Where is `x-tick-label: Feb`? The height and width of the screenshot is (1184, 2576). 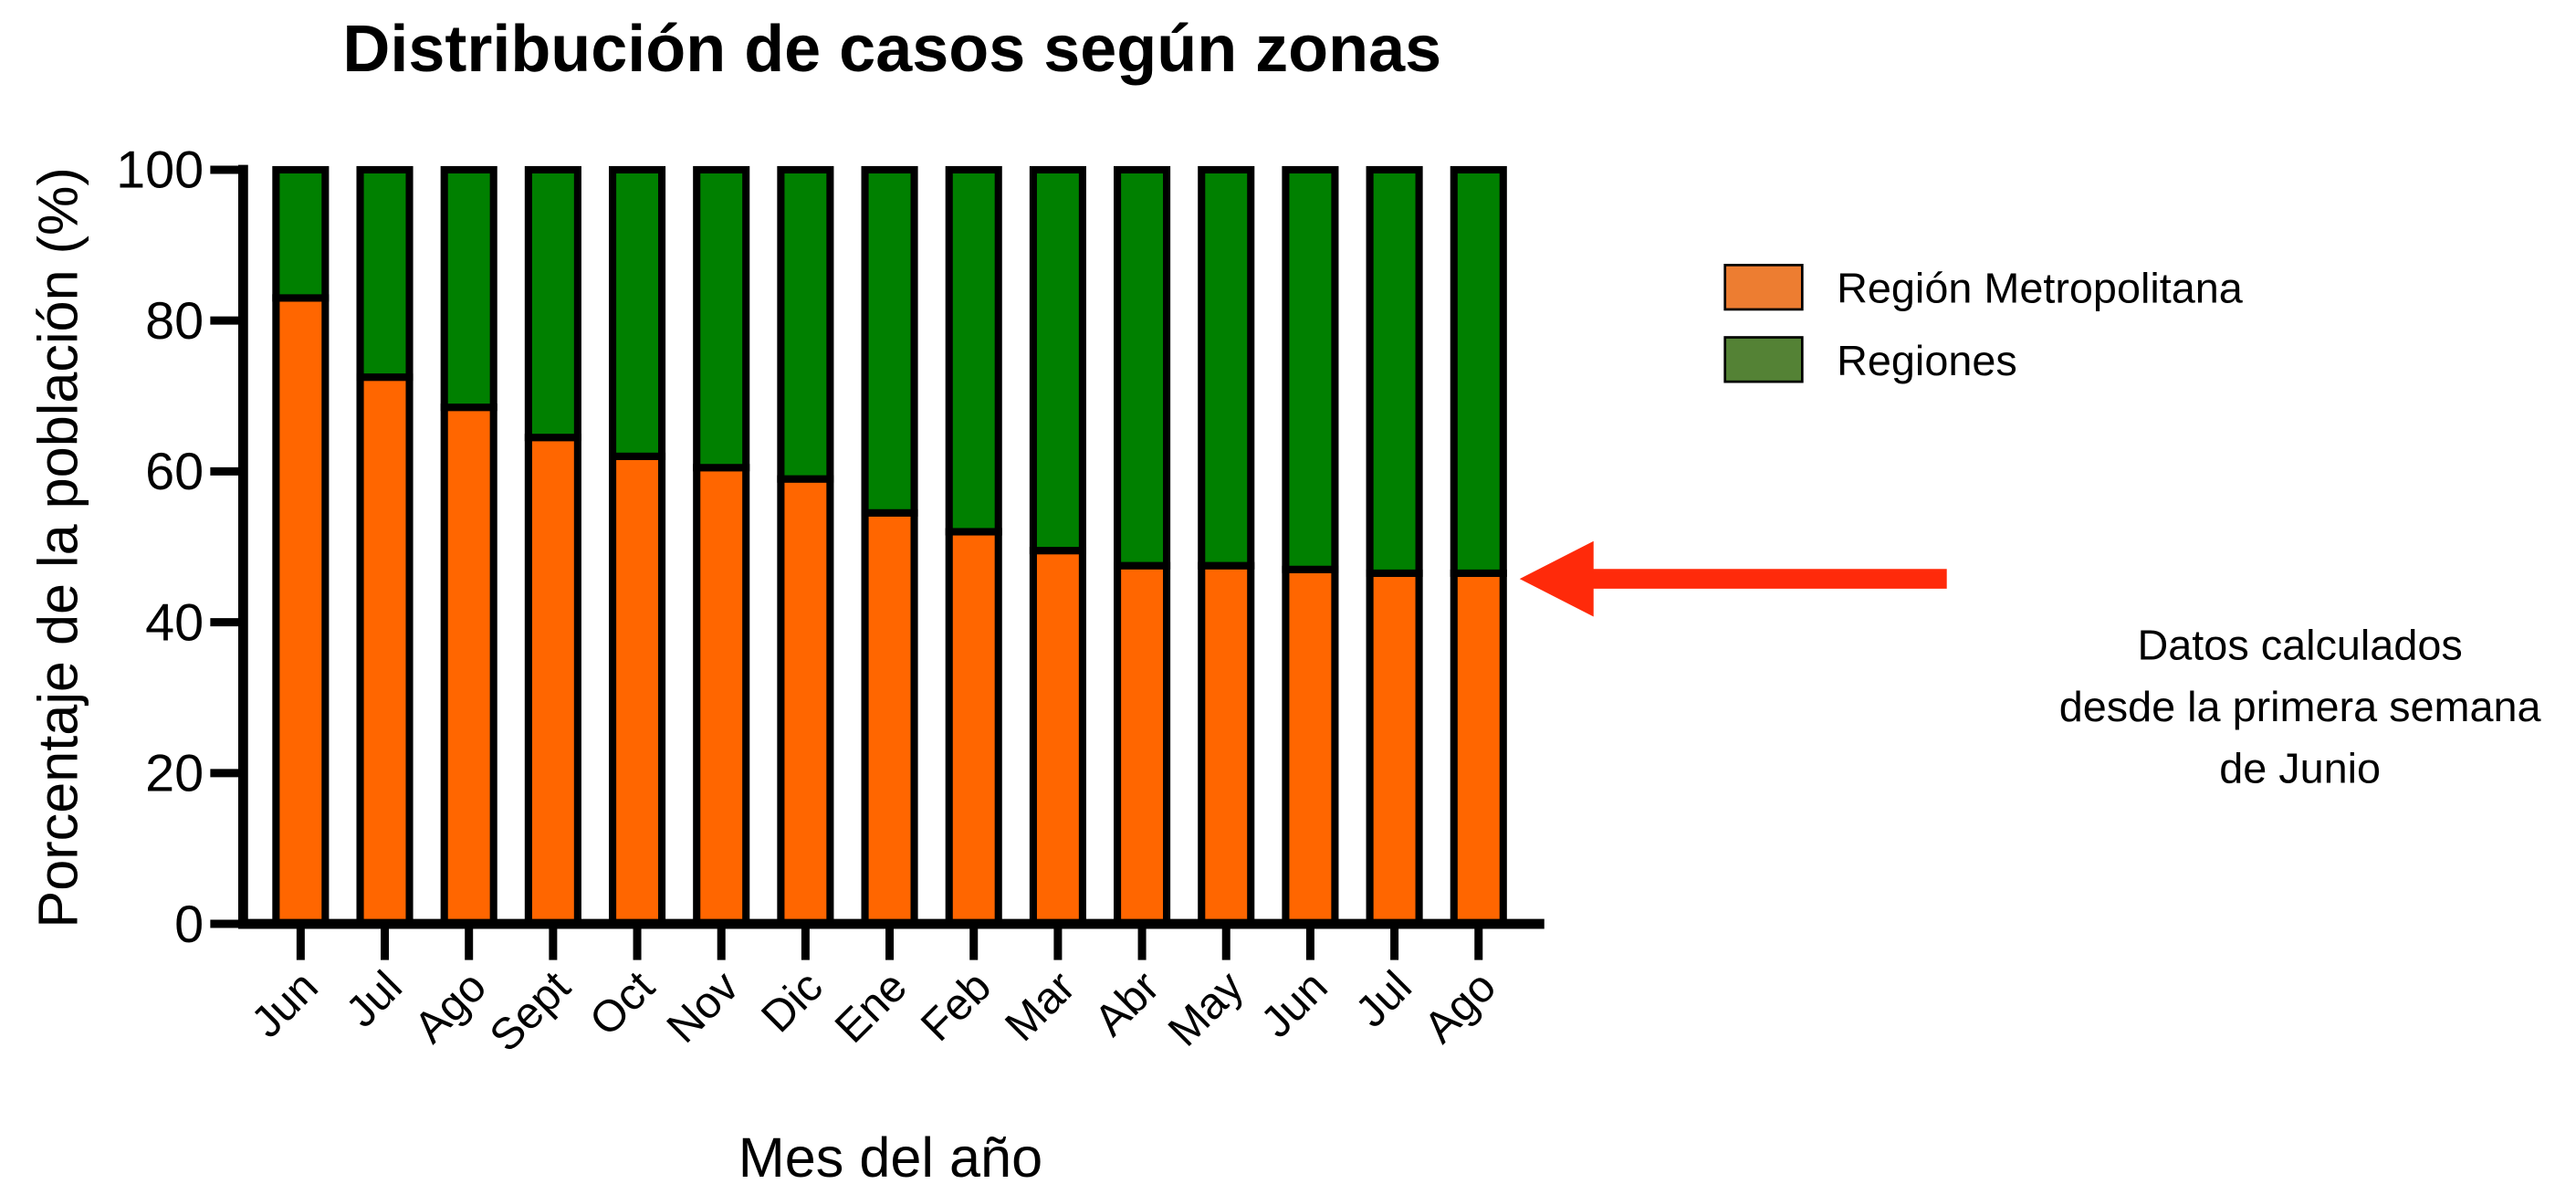 x-tick-label: Feb is located at coordinates (956, 1006).